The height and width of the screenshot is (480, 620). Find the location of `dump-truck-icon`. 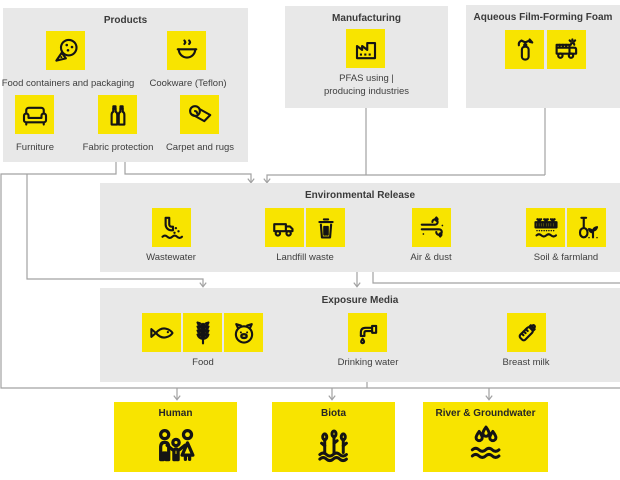

dump-truck-icon is located at coordinates (283, 229).